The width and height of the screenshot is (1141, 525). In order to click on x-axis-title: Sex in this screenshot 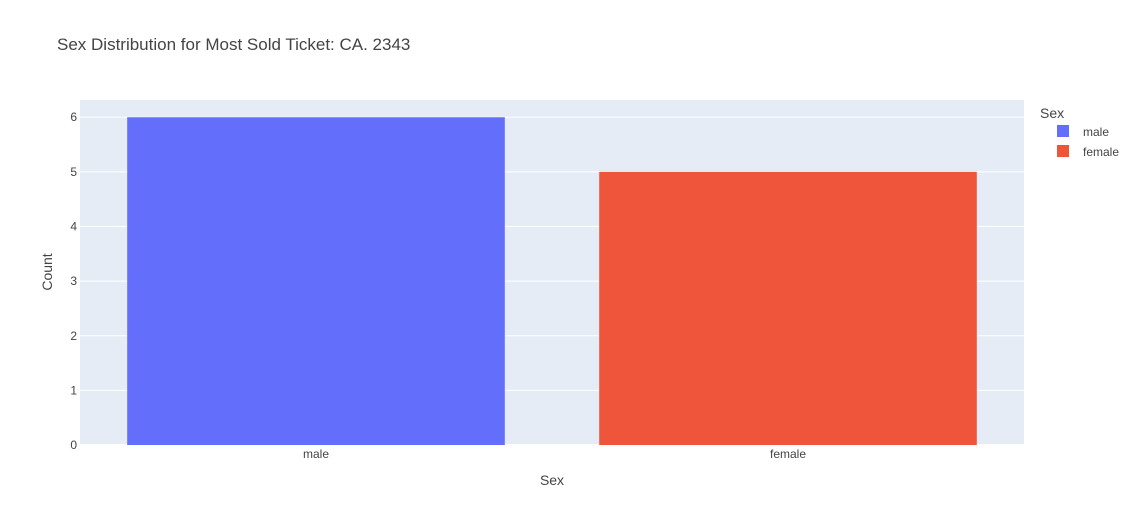, I will do `click(552, 480)`.